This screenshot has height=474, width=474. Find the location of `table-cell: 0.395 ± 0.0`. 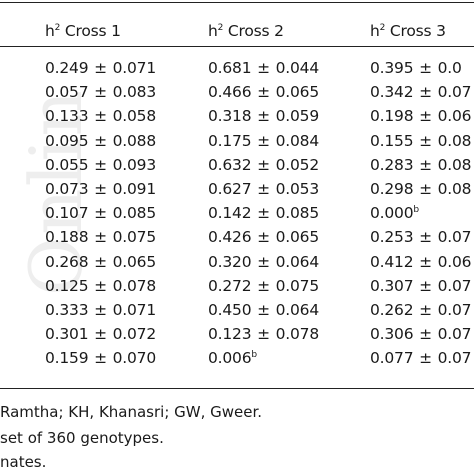

table-cell: 0.395 ± 0.0 is located at coordinates (416, 68).